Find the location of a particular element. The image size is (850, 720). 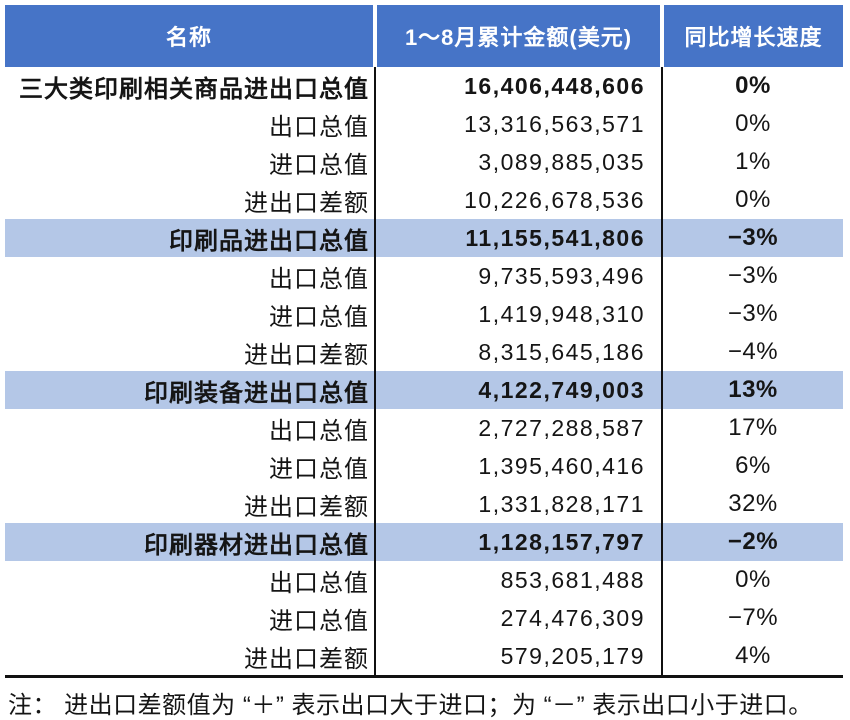

table-row: 进口总值 3,089,885,035 1% is located at coordinates (424, 162).